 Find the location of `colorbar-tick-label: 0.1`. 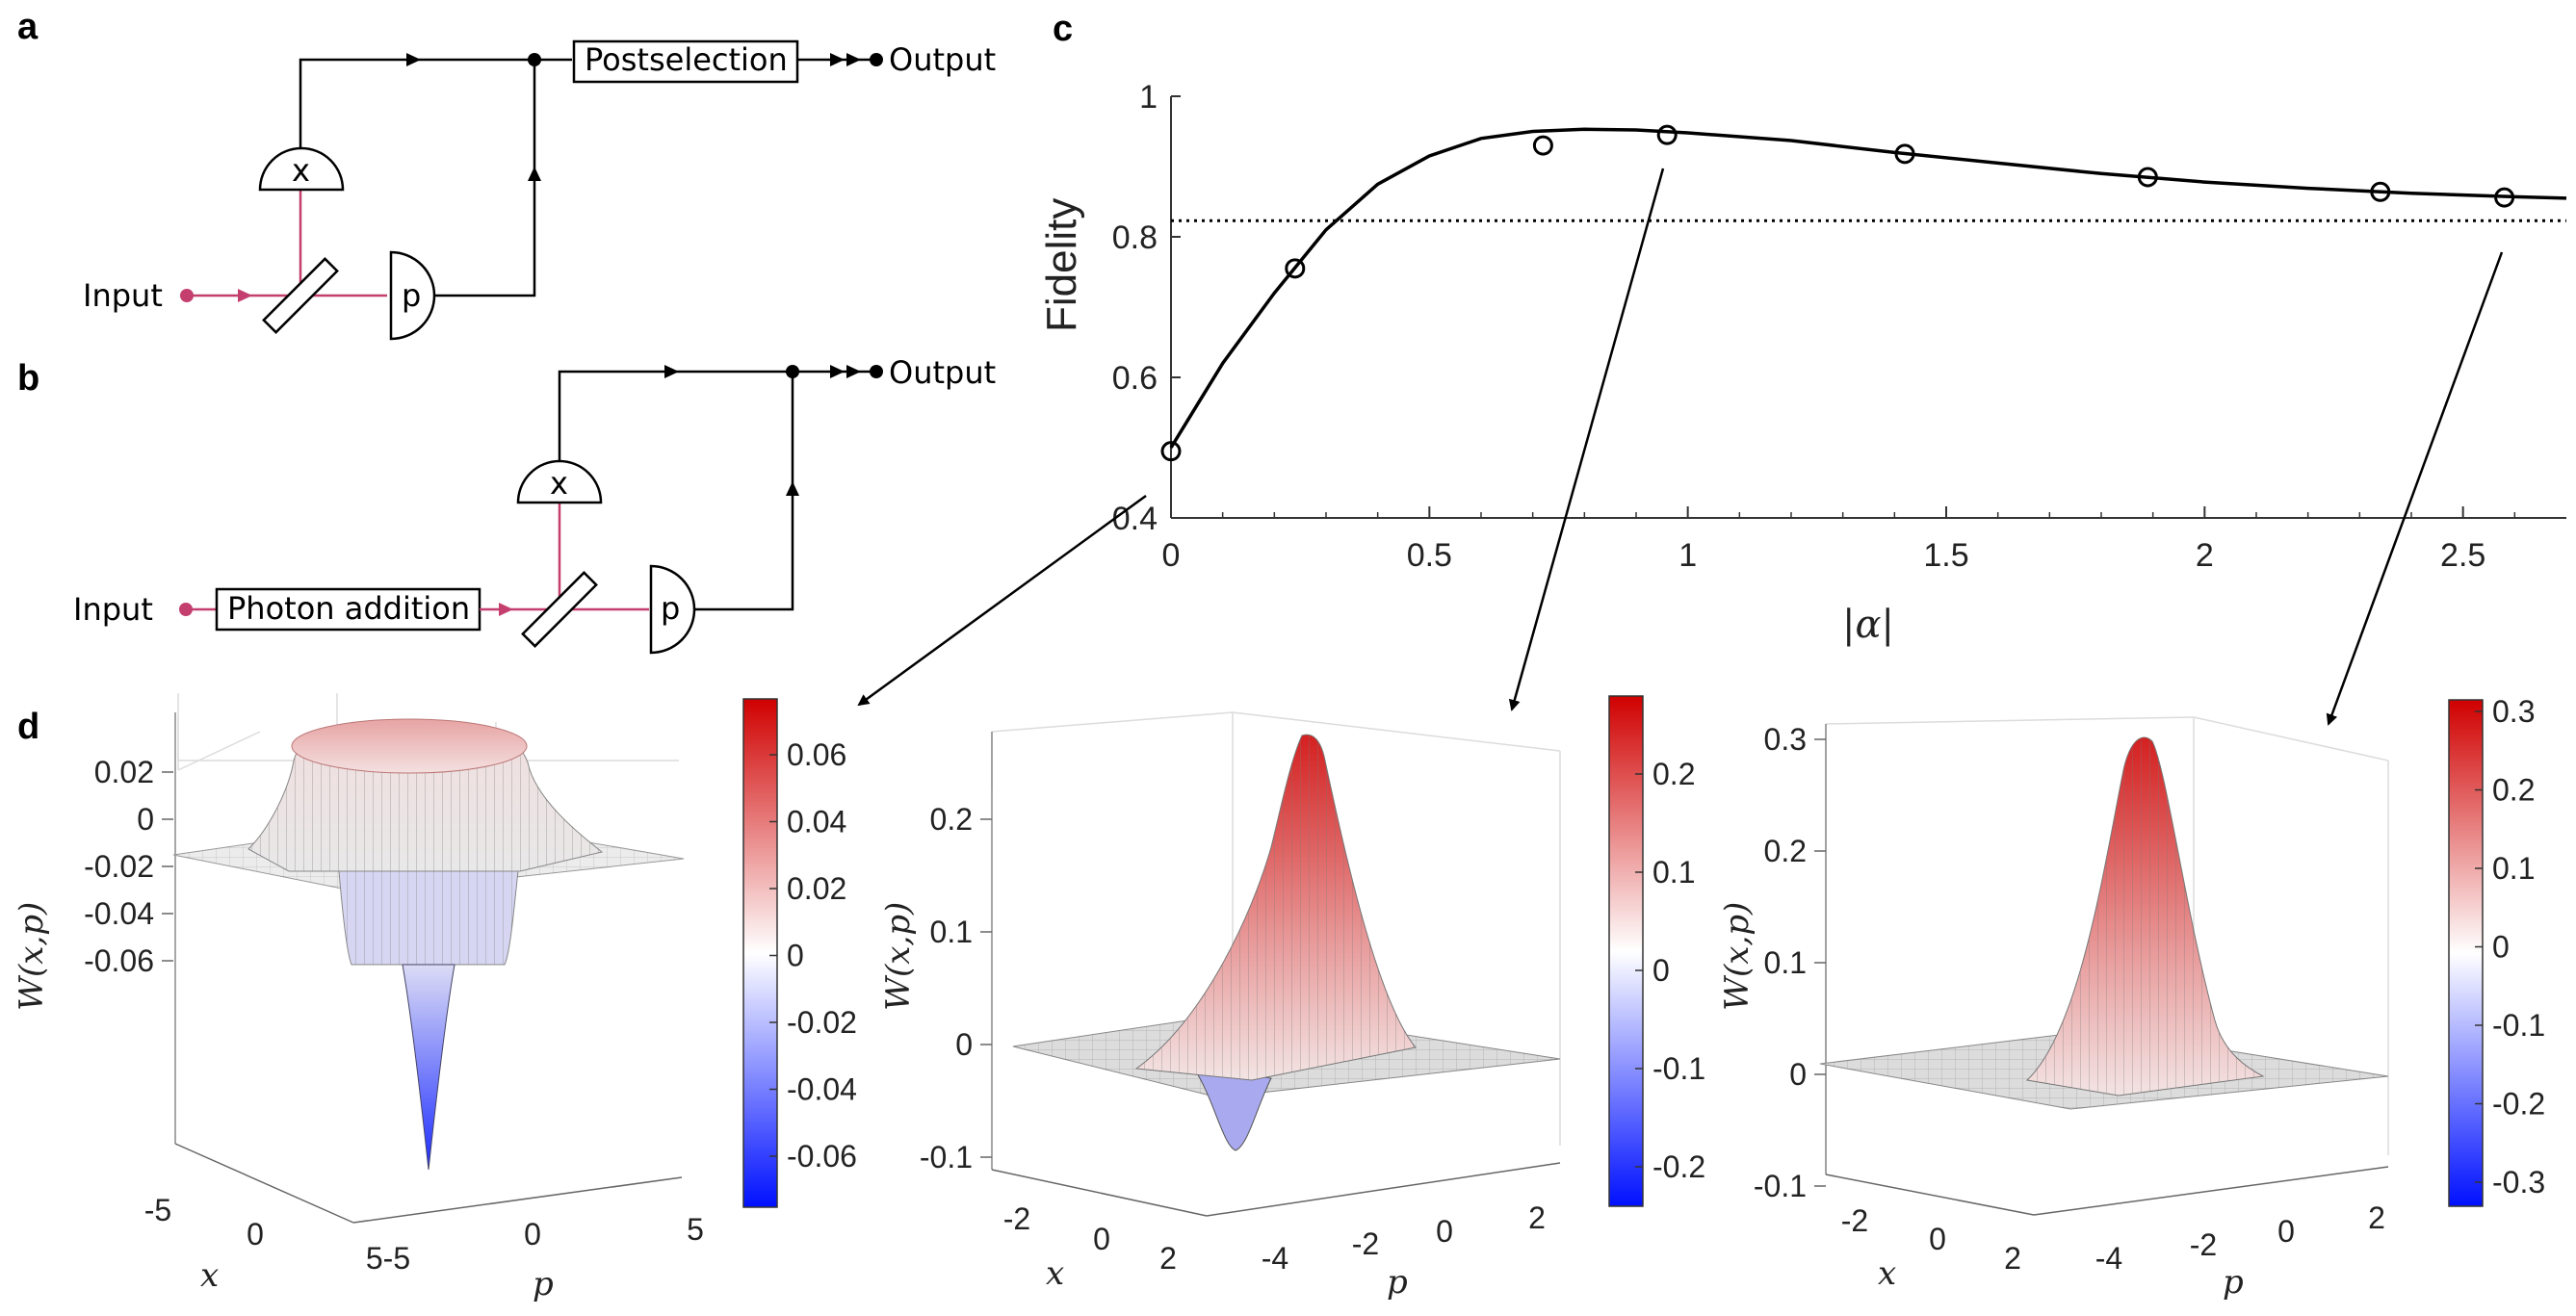

colorbar-tick-label: 0.1 is located at coordinates (2513, 868).